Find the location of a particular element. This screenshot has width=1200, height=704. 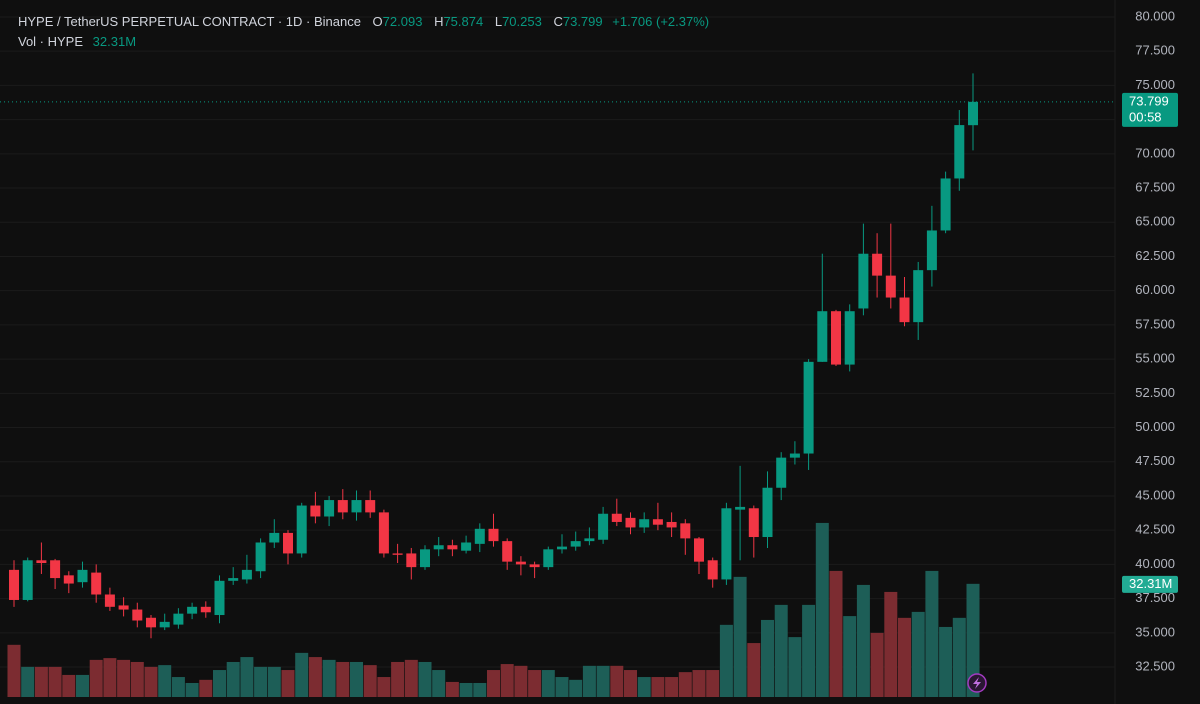

y-tick-label: 62.500 is located at coordinates (1155, 255).